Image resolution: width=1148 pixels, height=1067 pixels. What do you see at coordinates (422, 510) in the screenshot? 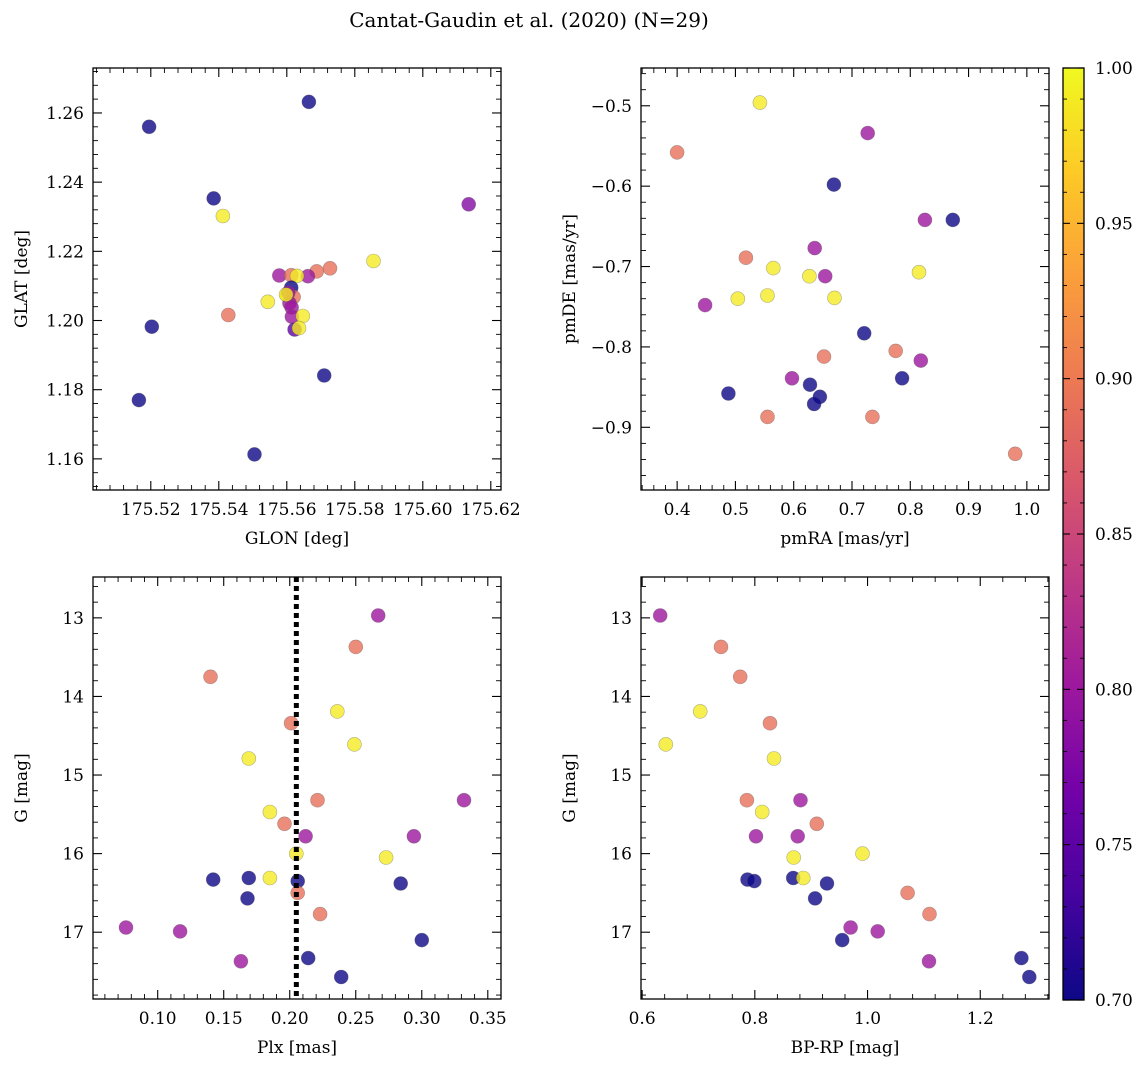
I see `x-tick-label: 175.60` at bounding box center [422, 510].